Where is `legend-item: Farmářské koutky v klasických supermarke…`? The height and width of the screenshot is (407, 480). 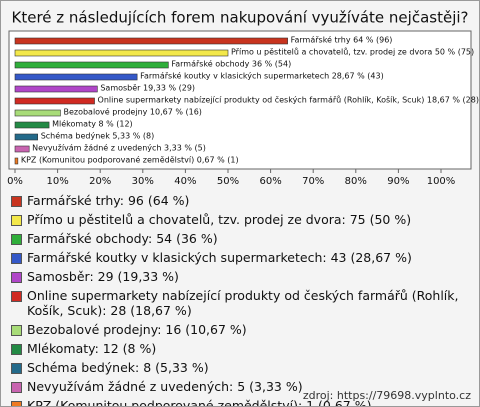 legend-item: Farmářské koutky v klasických supermarke… is located at coordinates (240, 257).